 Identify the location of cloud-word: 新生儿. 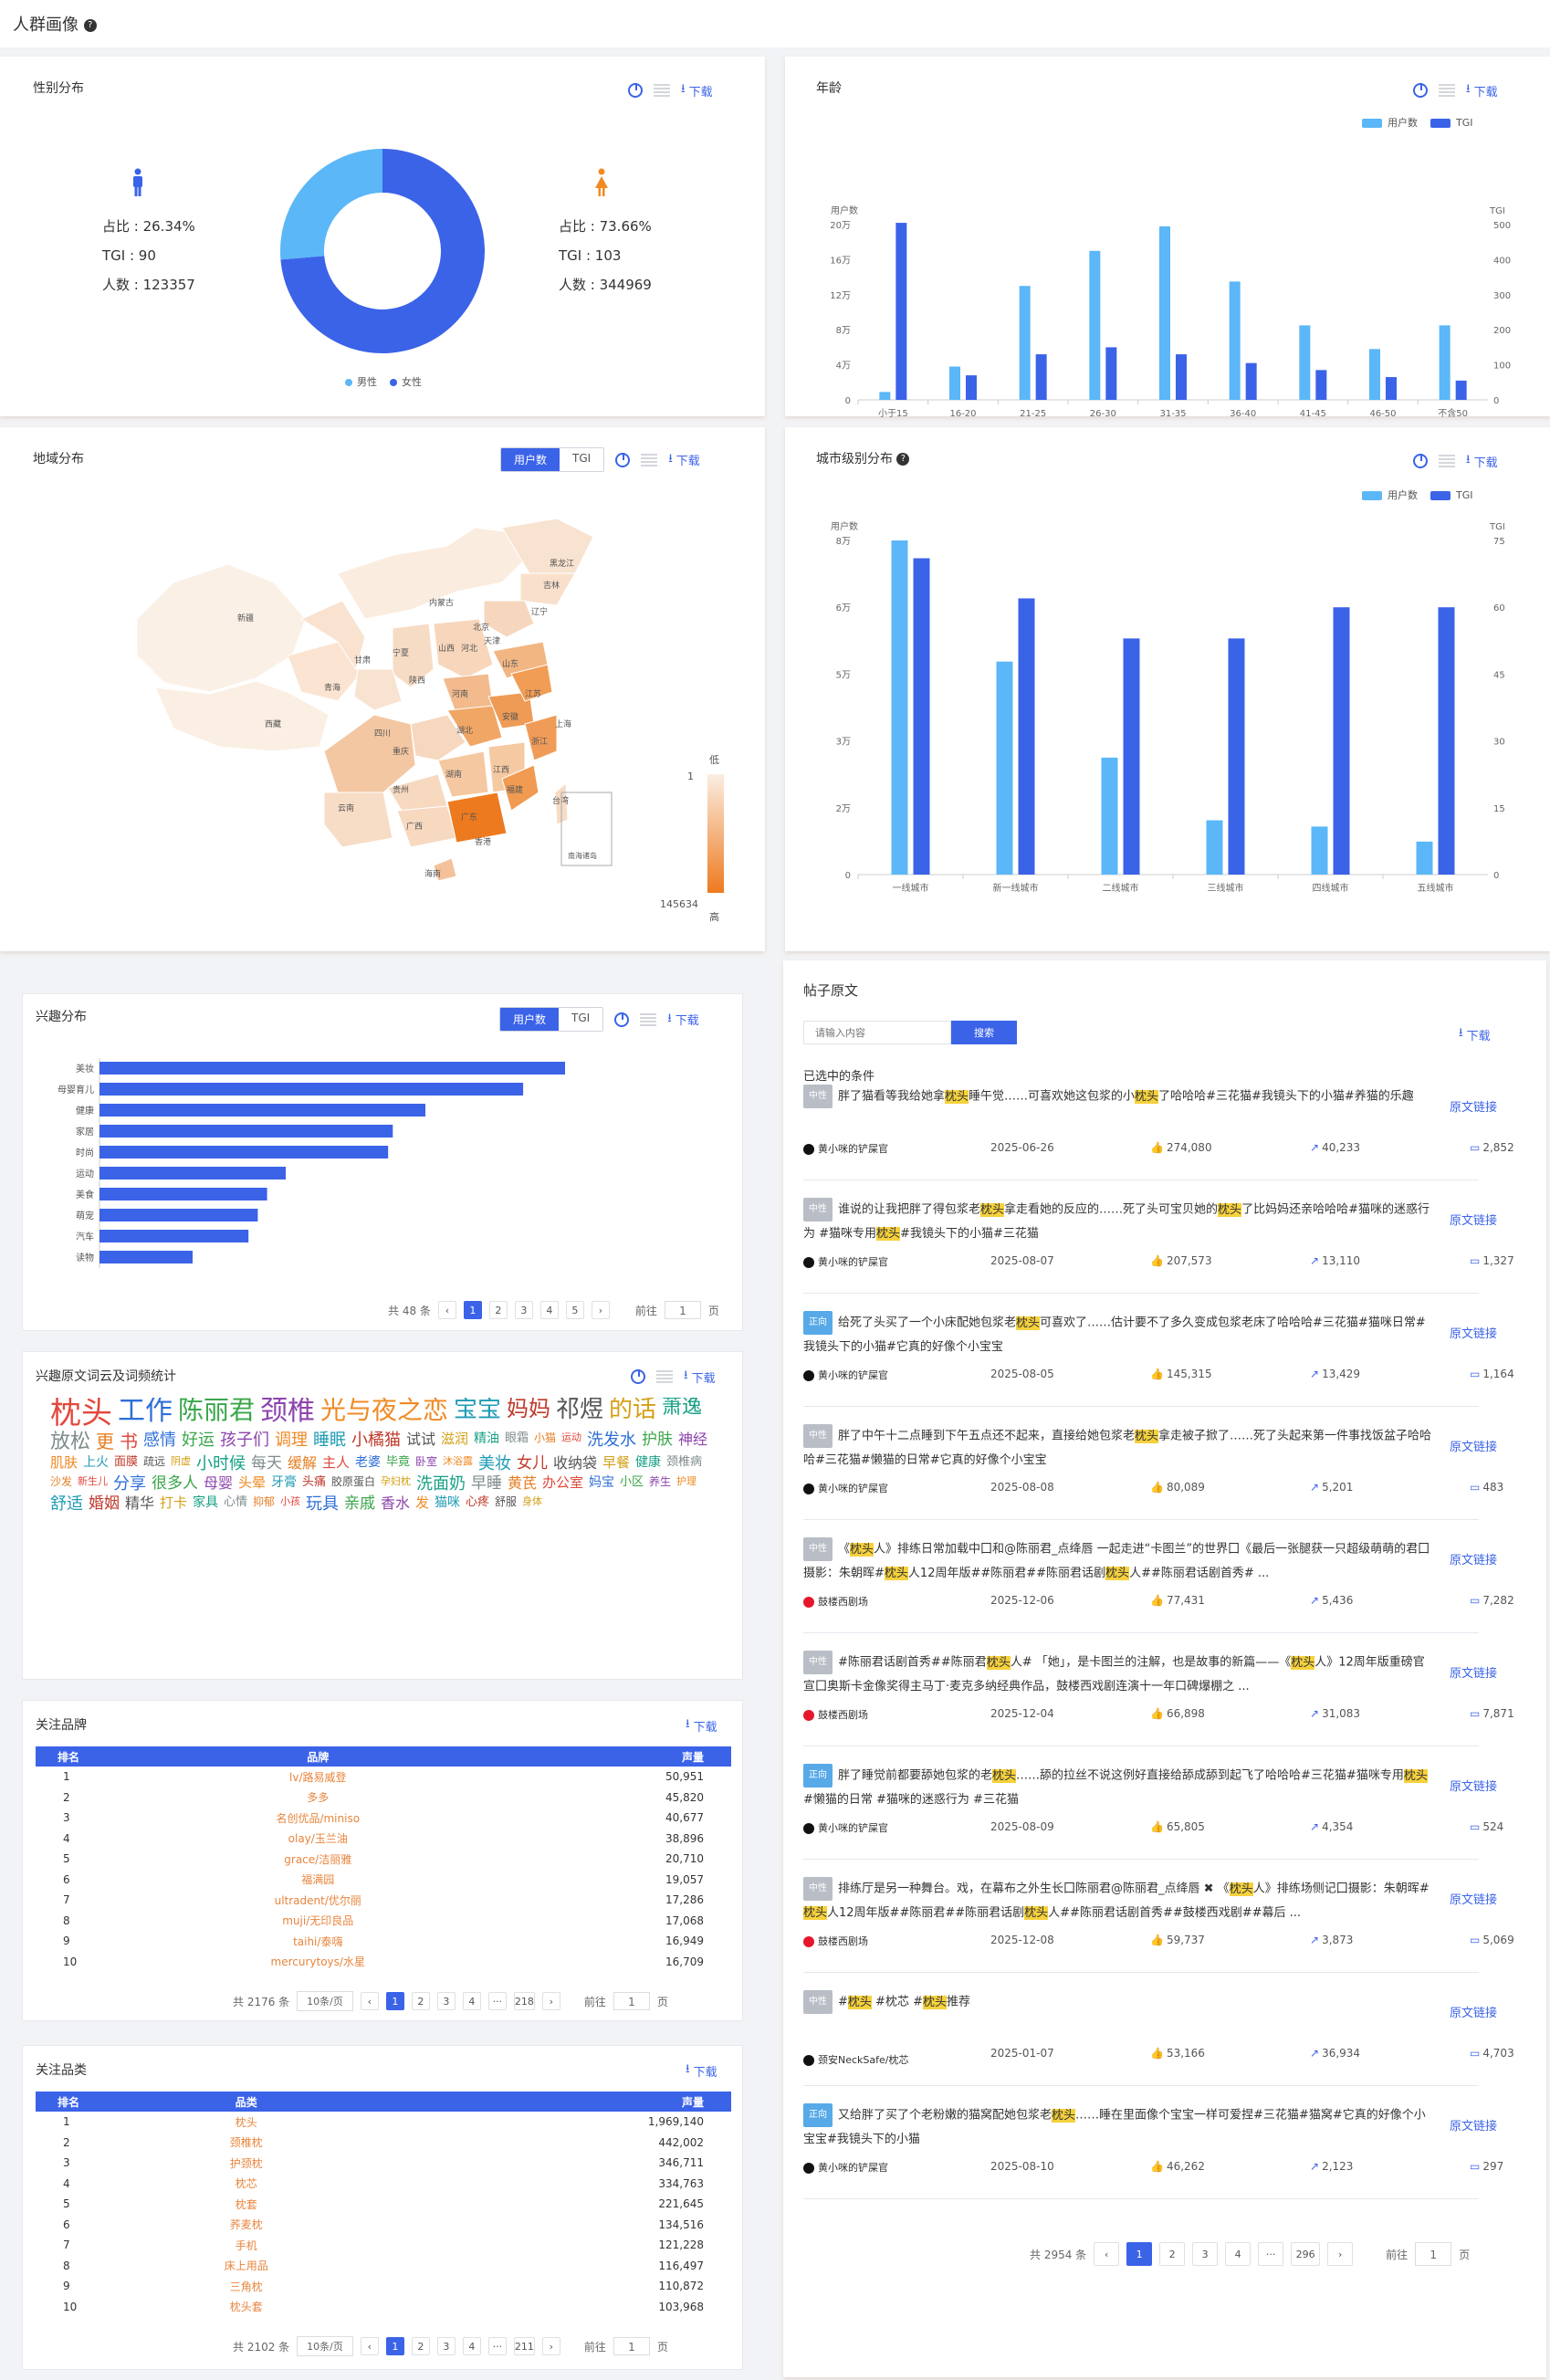
(93, 1481).